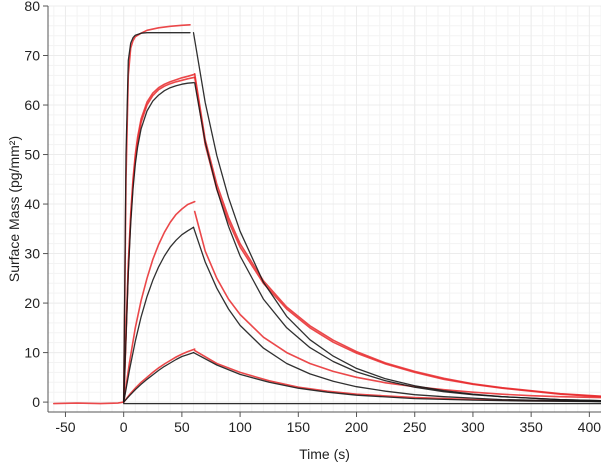 This screenshot has height=468, width=601. What do you see at coordinates (32, 254) in the screenshot?
I see `y-tick-label: 30` at bounding box center [32, 254].